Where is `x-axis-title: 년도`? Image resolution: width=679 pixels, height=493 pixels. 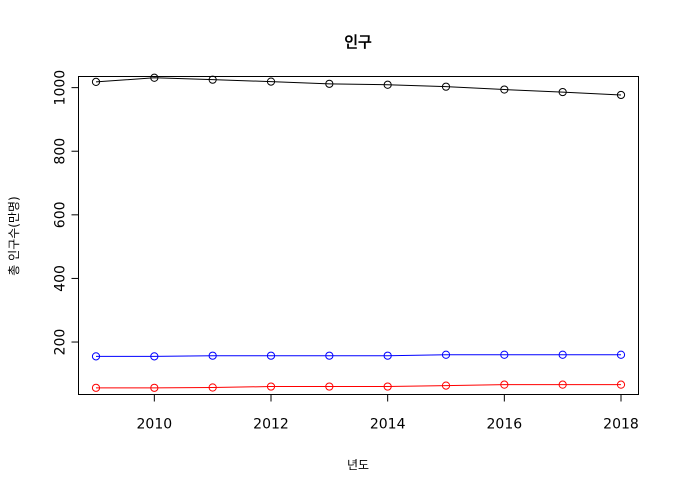
x-axis-title: 년도 is located at coordinates (358, 465).